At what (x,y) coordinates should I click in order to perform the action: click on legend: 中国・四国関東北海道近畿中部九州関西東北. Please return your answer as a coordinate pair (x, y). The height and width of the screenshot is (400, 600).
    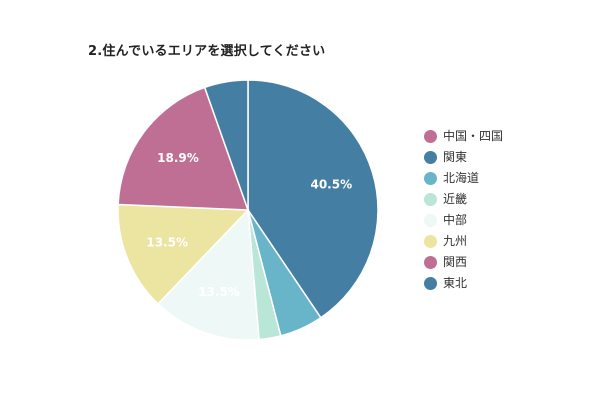
    Looking at the image, I should click on (463, 210).